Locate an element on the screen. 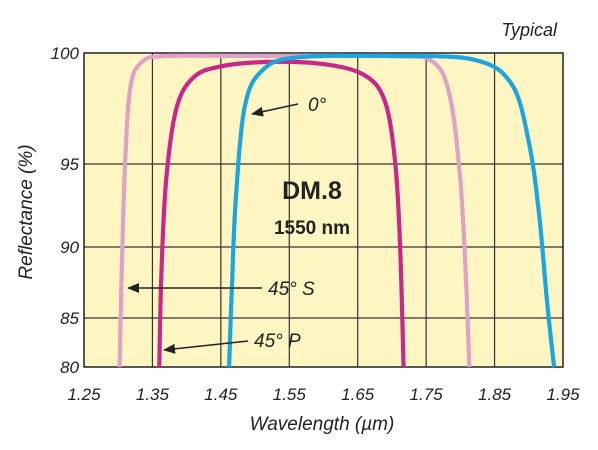  corner-label: Typical is located at coordinates (529, 30).